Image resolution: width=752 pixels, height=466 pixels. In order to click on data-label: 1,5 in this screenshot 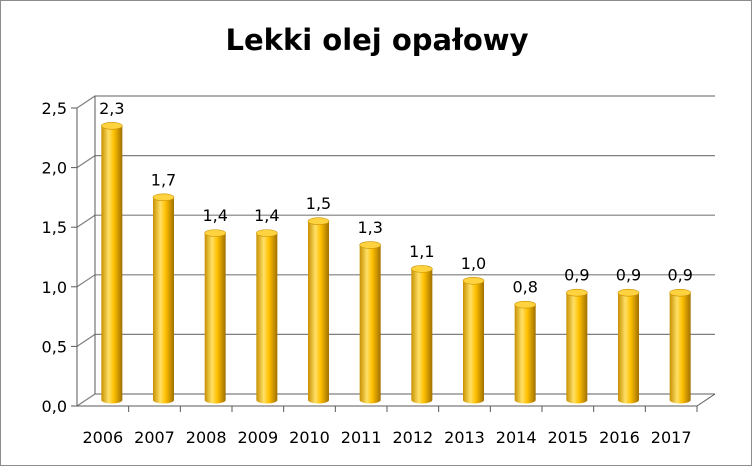, I will do `click(318, 203)`.